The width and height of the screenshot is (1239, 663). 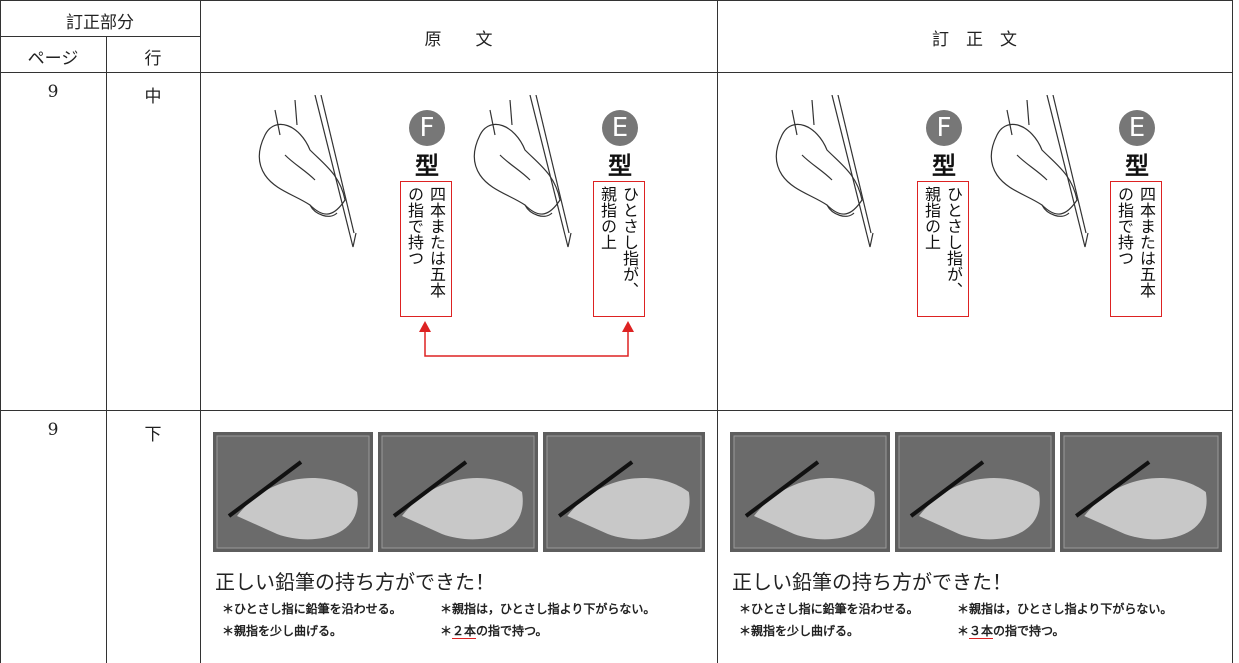 I want to click on note: ＊３本の指で持つ。, so click(x=1011, y=630).